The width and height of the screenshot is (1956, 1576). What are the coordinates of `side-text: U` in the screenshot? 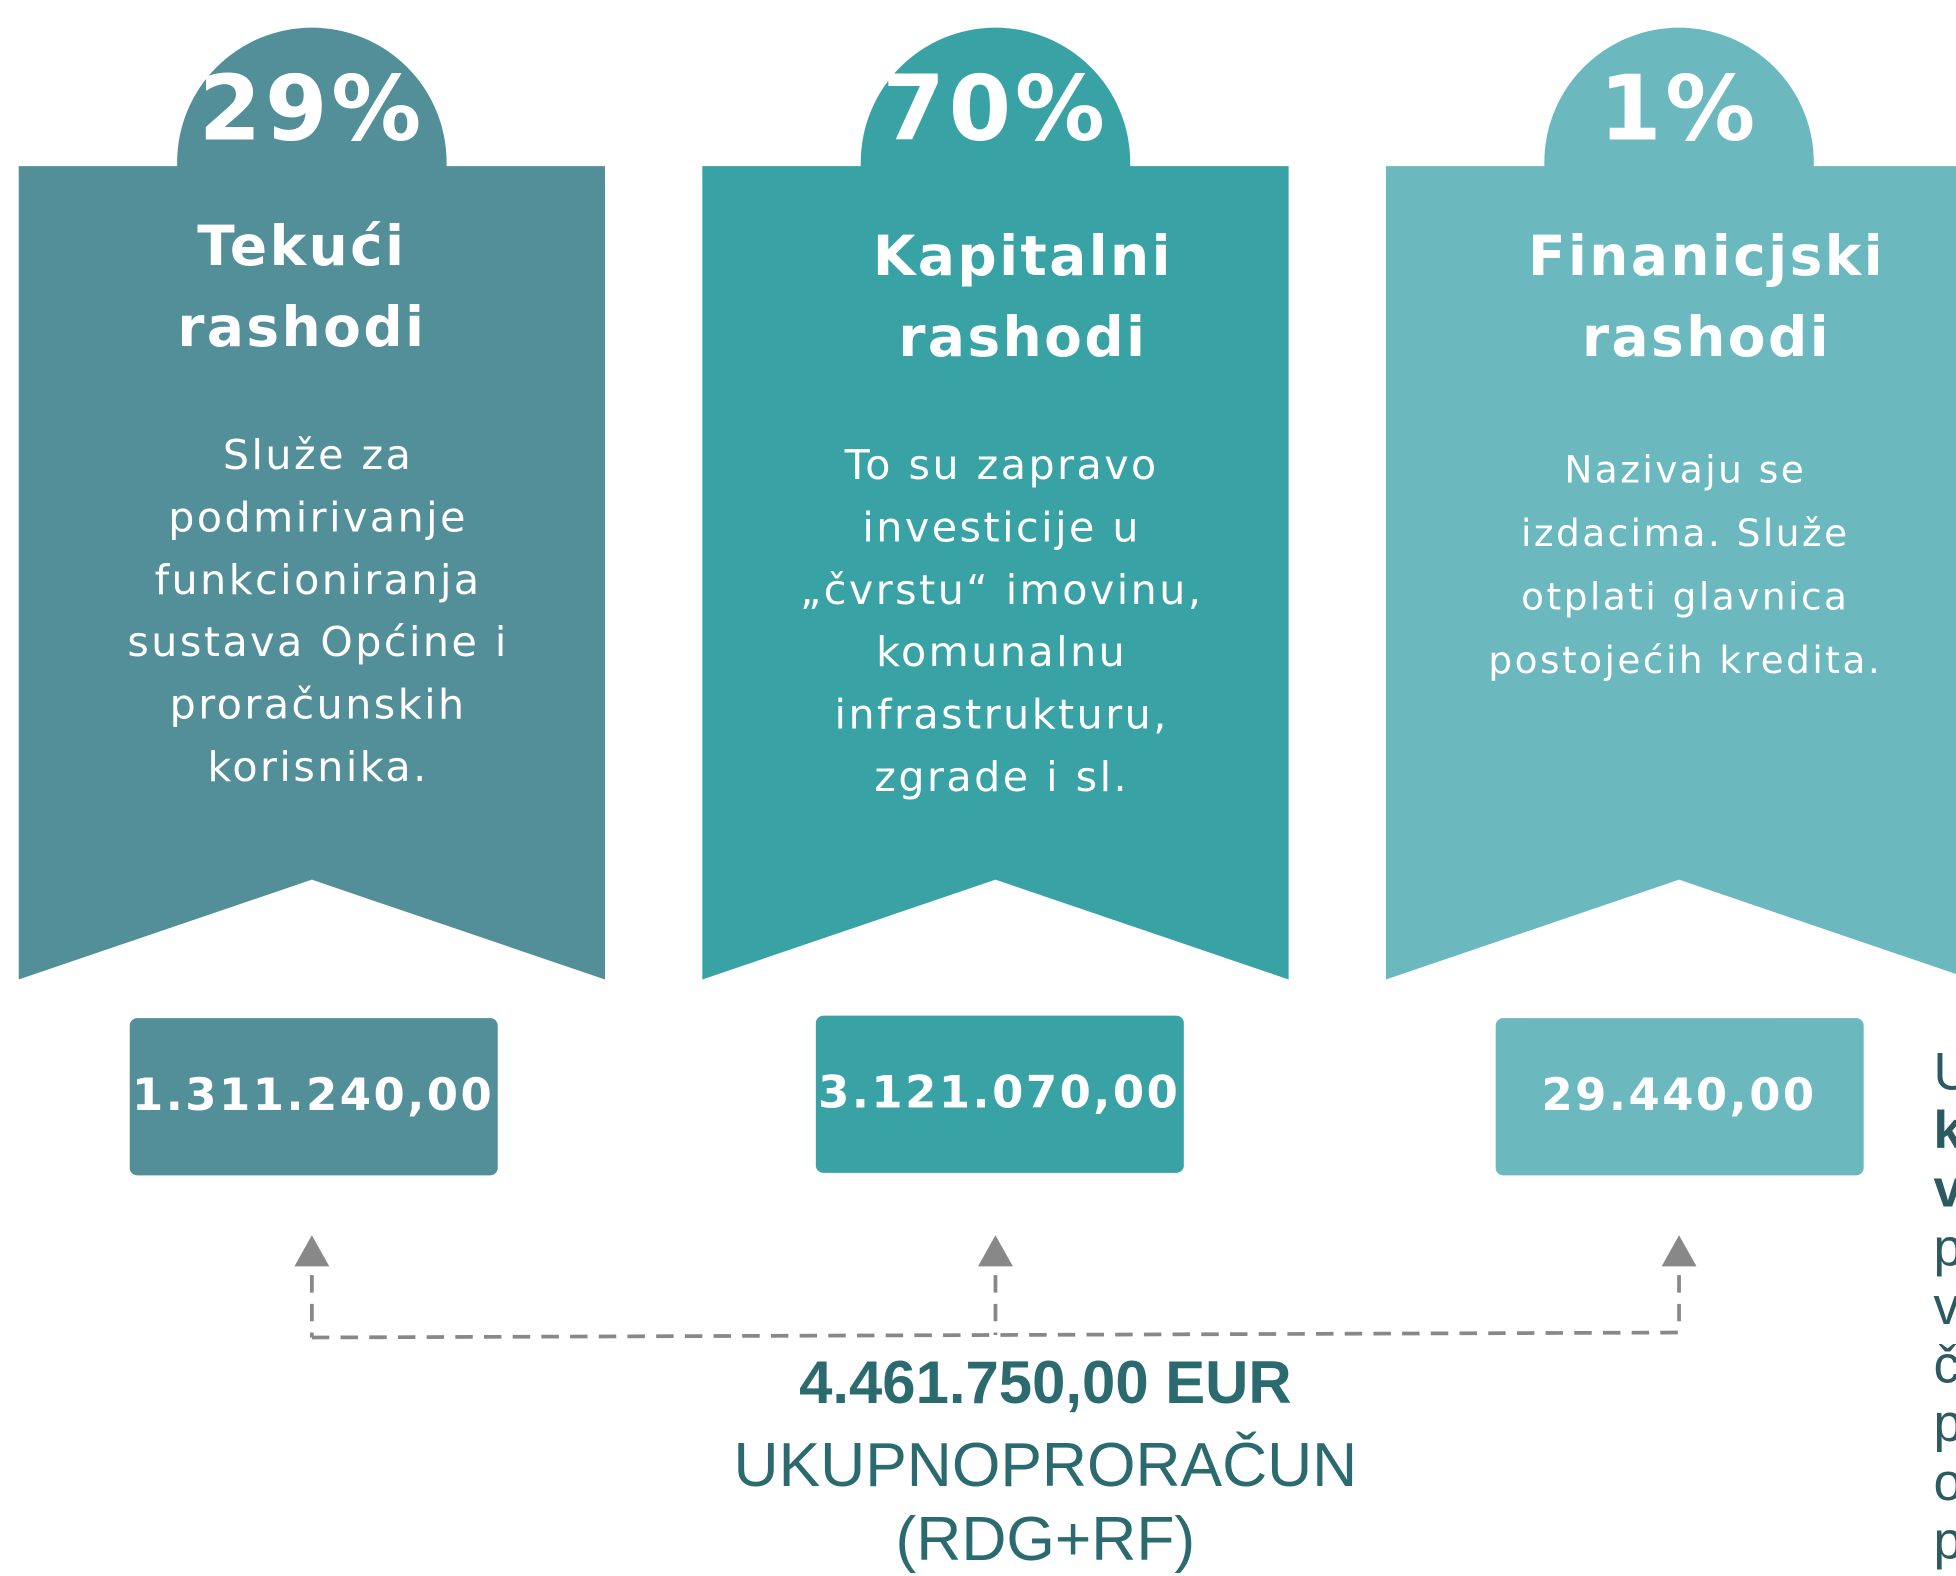 It's located at (1945, 1072).